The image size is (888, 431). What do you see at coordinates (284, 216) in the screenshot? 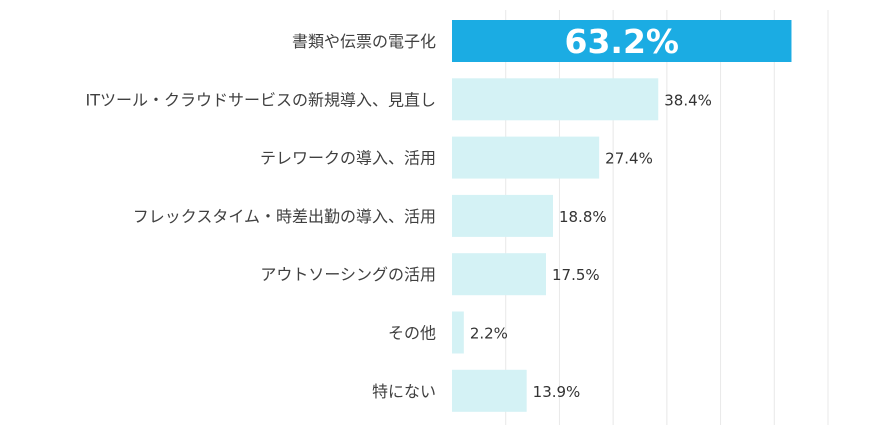
I see `category-label-4: フレックスタイム・時差出勤の導入、活用` at bounding box center [284, 216].